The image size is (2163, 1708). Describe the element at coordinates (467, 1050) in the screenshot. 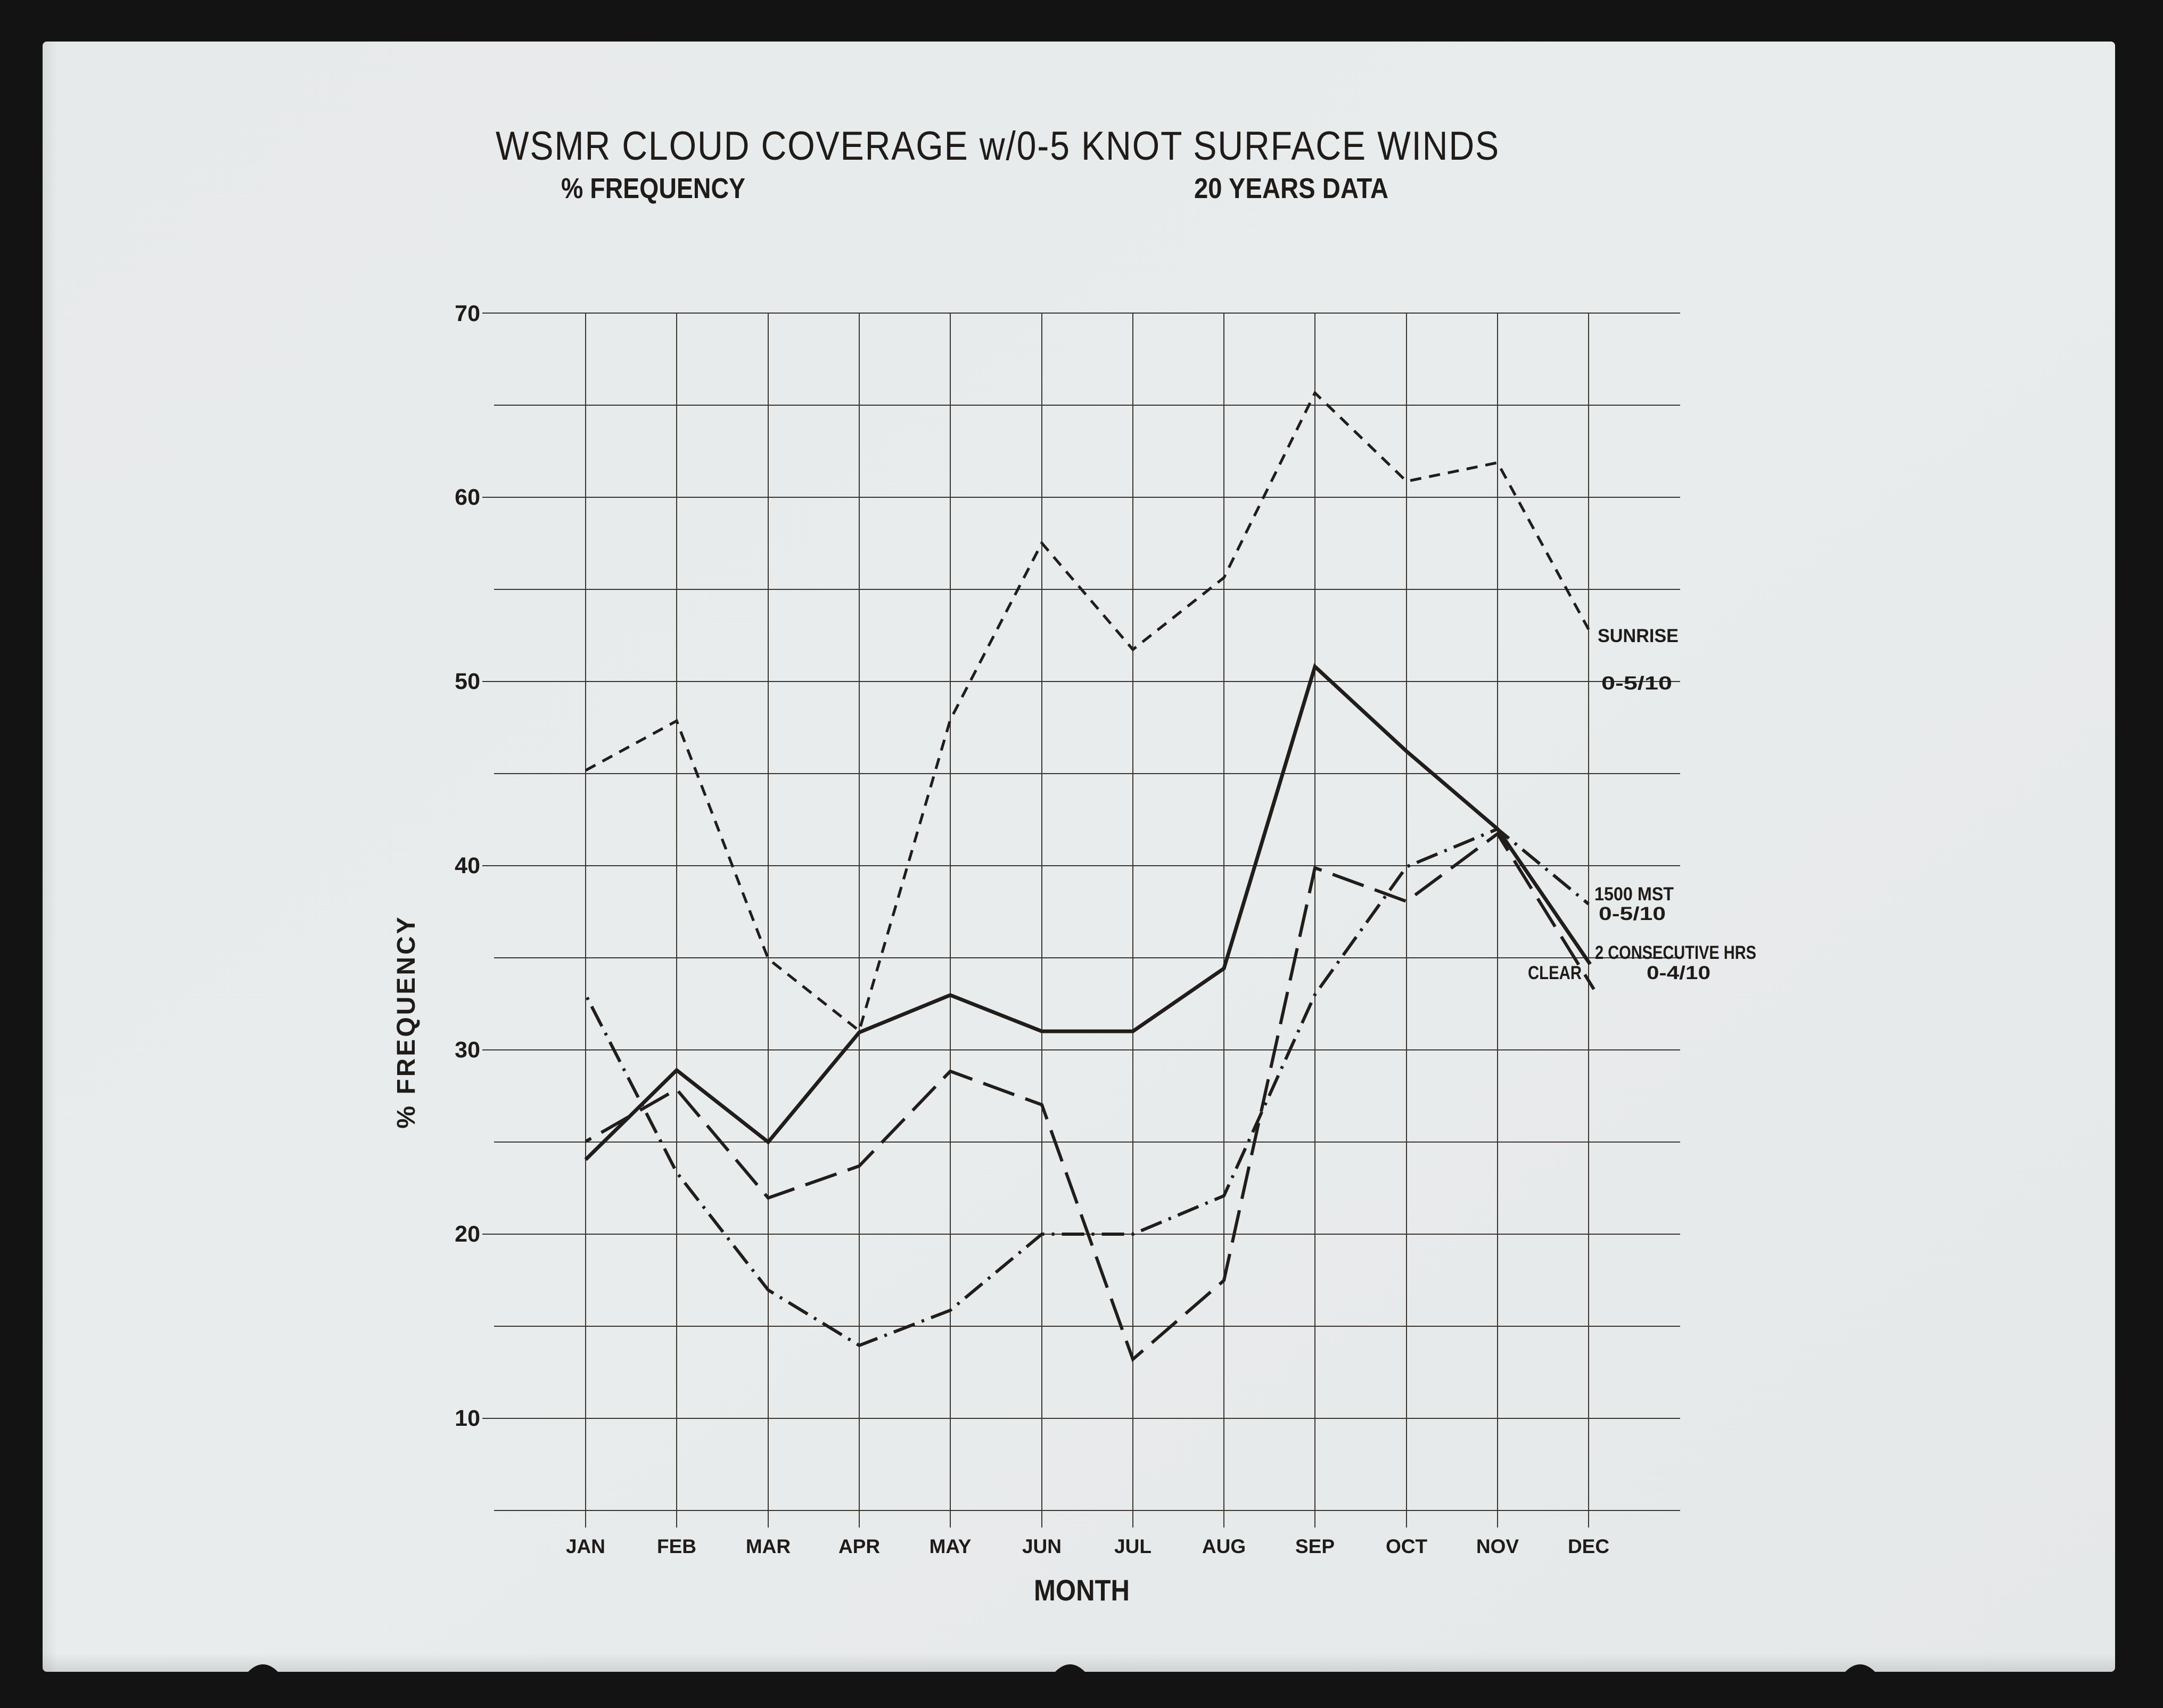

I see `svg-text: 30` at that location.